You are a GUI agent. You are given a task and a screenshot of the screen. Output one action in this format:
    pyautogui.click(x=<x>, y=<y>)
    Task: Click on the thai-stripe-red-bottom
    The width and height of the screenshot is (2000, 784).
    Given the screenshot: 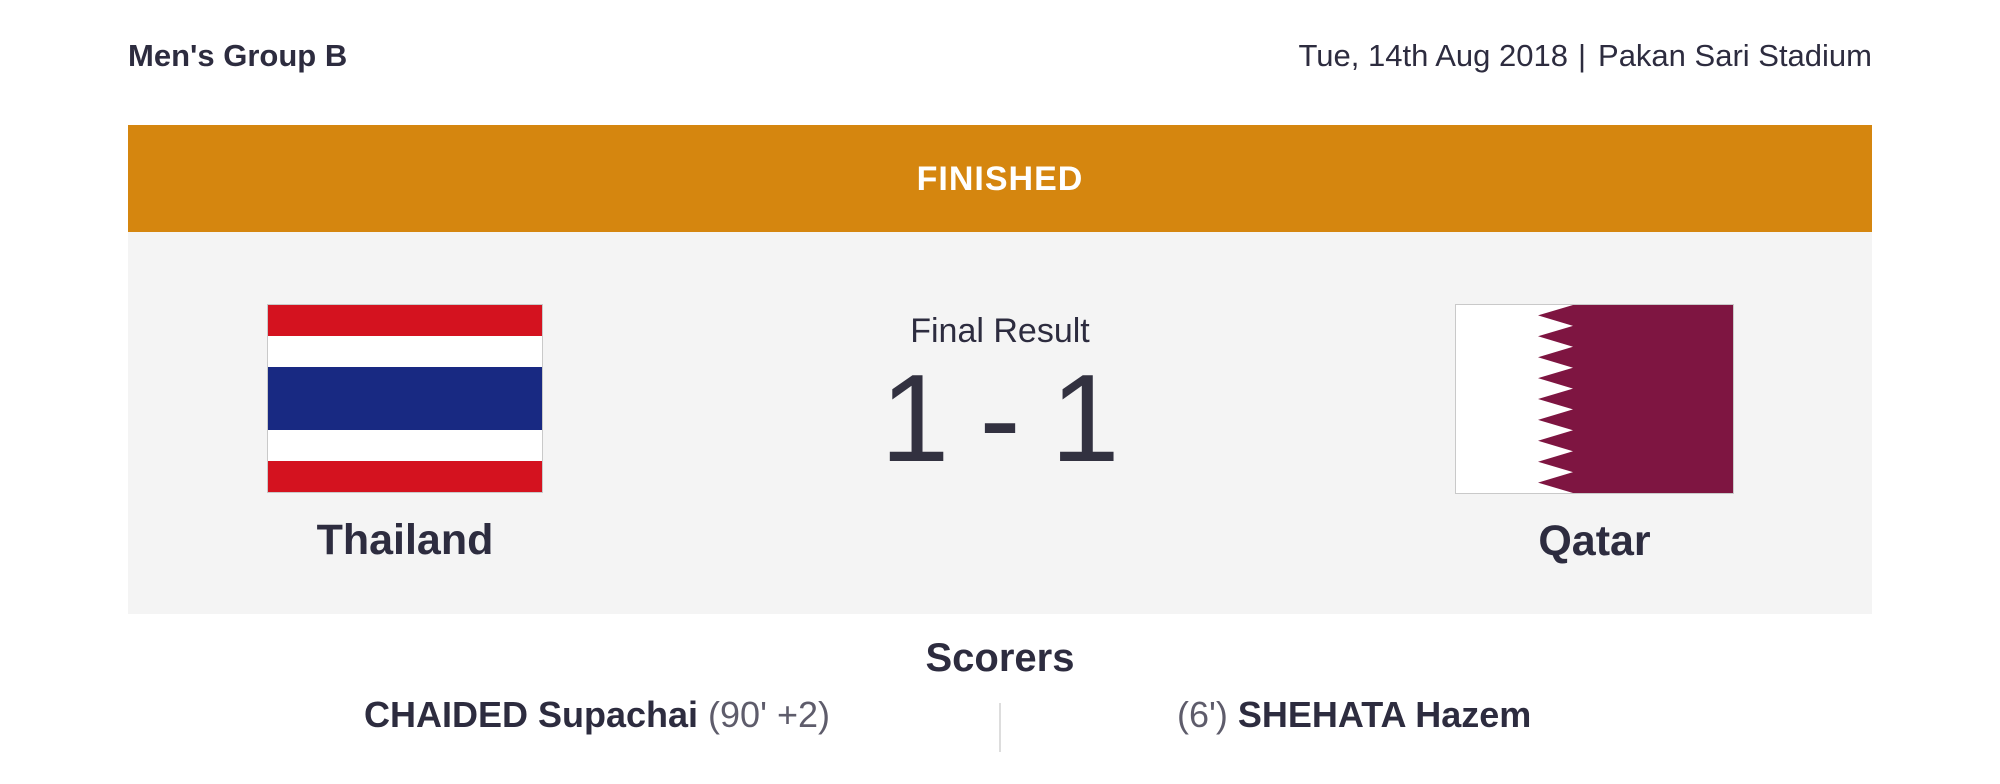 What is the action you would take?
    pyautogui.click(x=405, y=476)
    